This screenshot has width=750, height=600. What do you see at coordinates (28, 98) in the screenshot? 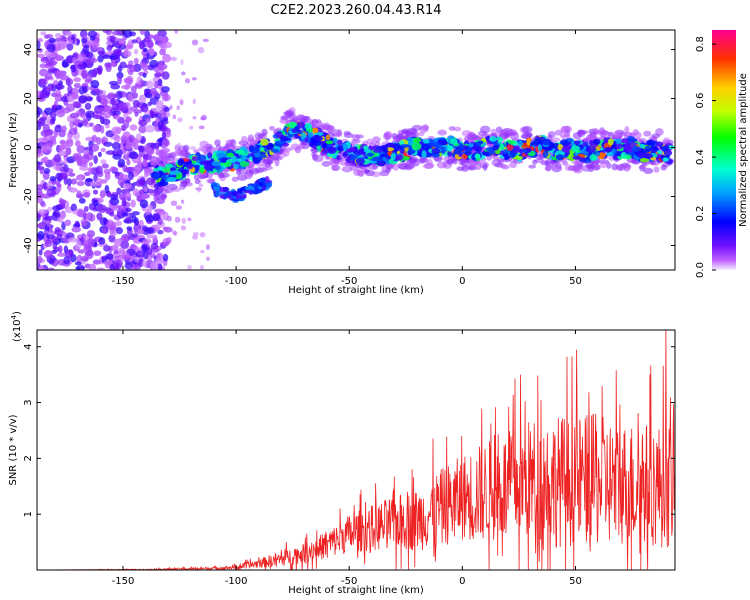
I see `y-tick-label: 20` at bounding box center [28, 98].